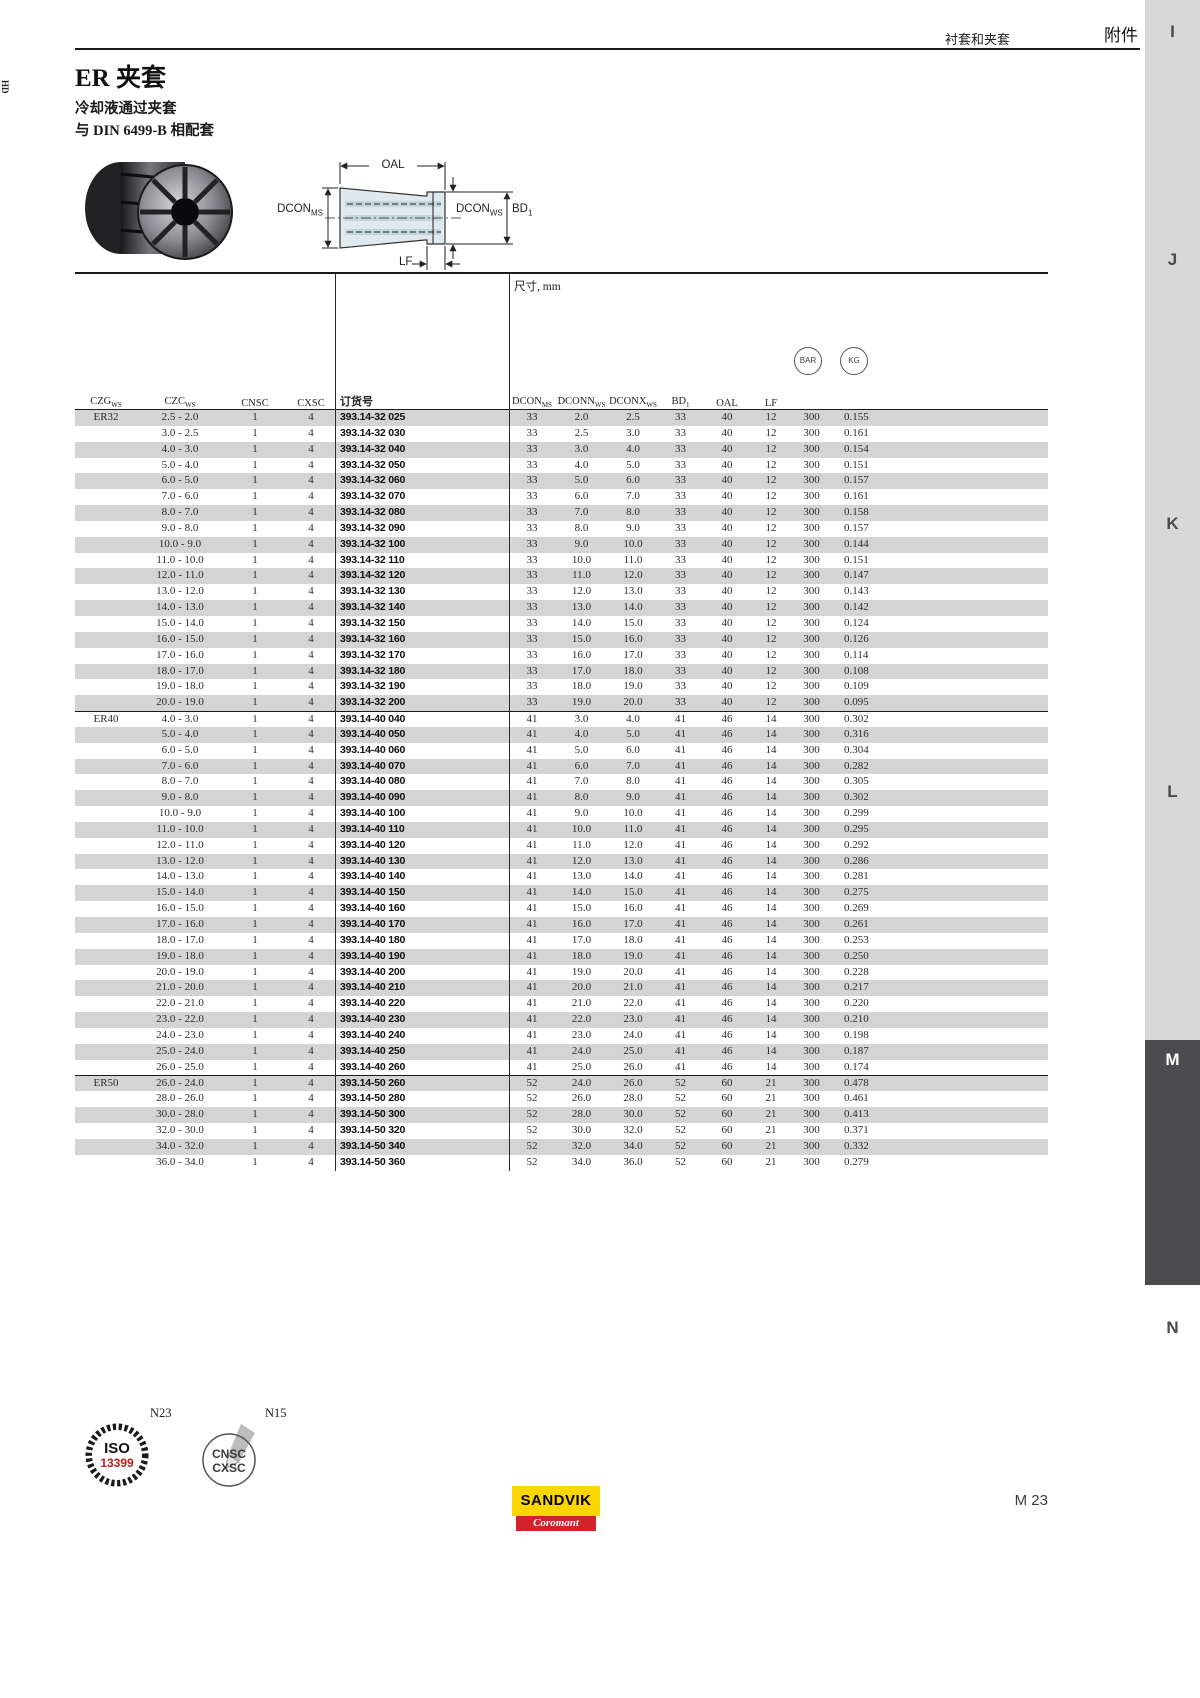  Describe the element at coordinates (856, 1114) in the screenshot. I see `cell: 0.413` at that location.